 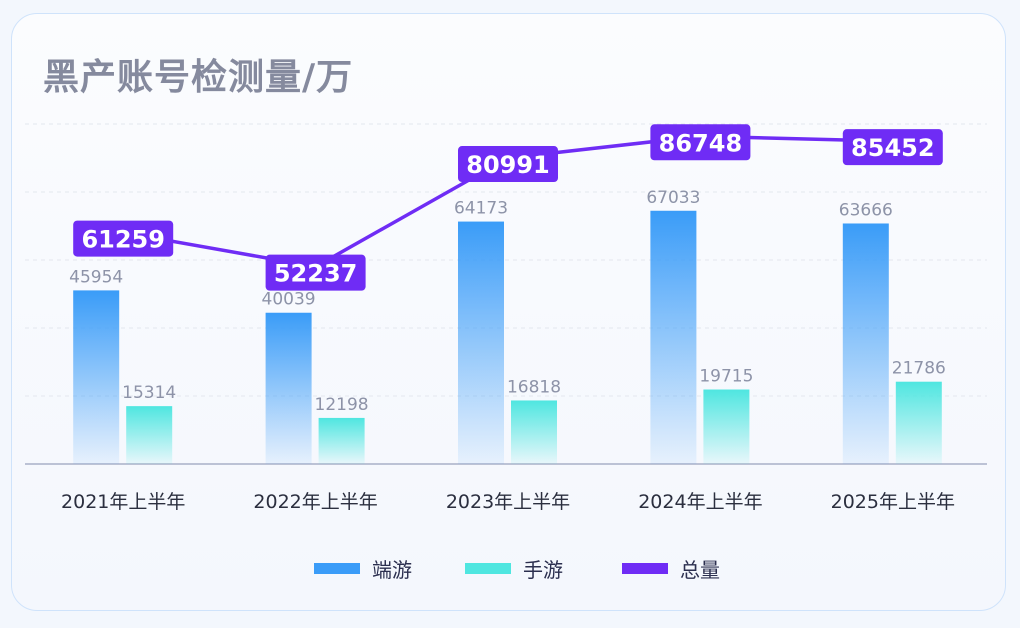 I want to click on legend-swatch-总量, so click(x=645, y=568).